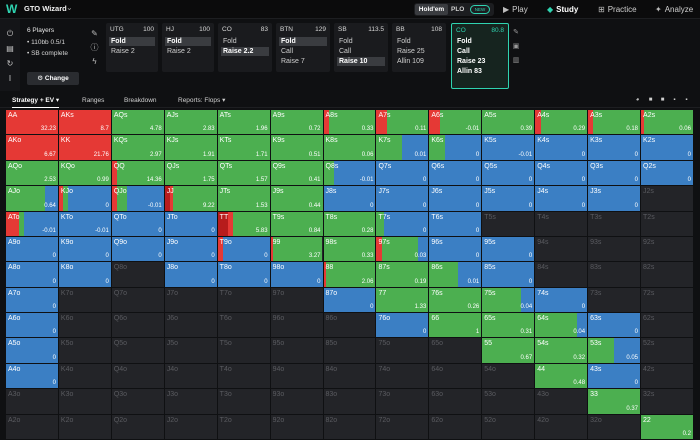  What do you see at coordinates (456, 173) in the screenshot?
I see `hand-cell-q6s: Q6s 0` at bounding box center [456, 173].